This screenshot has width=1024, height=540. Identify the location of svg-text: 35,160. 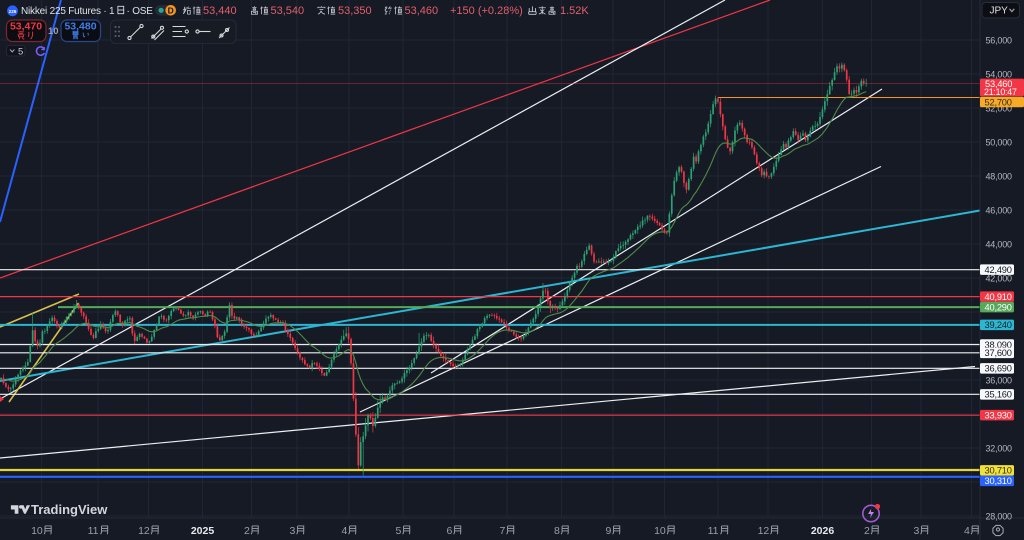
(998, 395).